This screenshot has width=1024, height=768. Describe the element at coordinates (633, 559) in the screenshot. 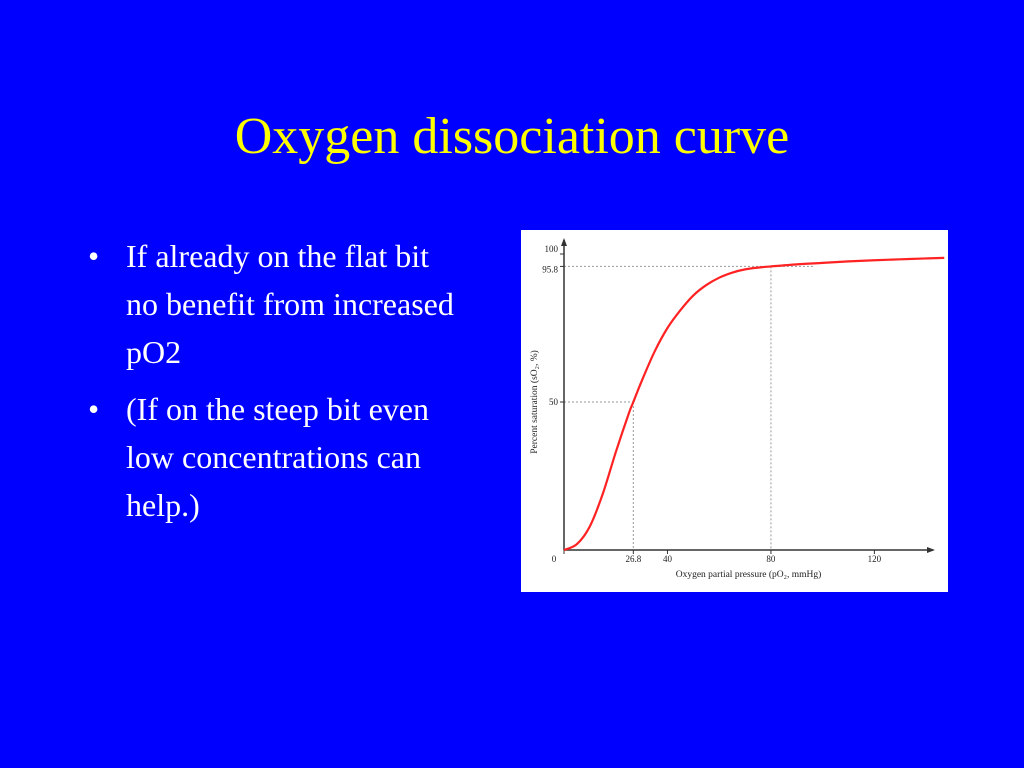

I see `x-tick-label: 26.8` at that location.